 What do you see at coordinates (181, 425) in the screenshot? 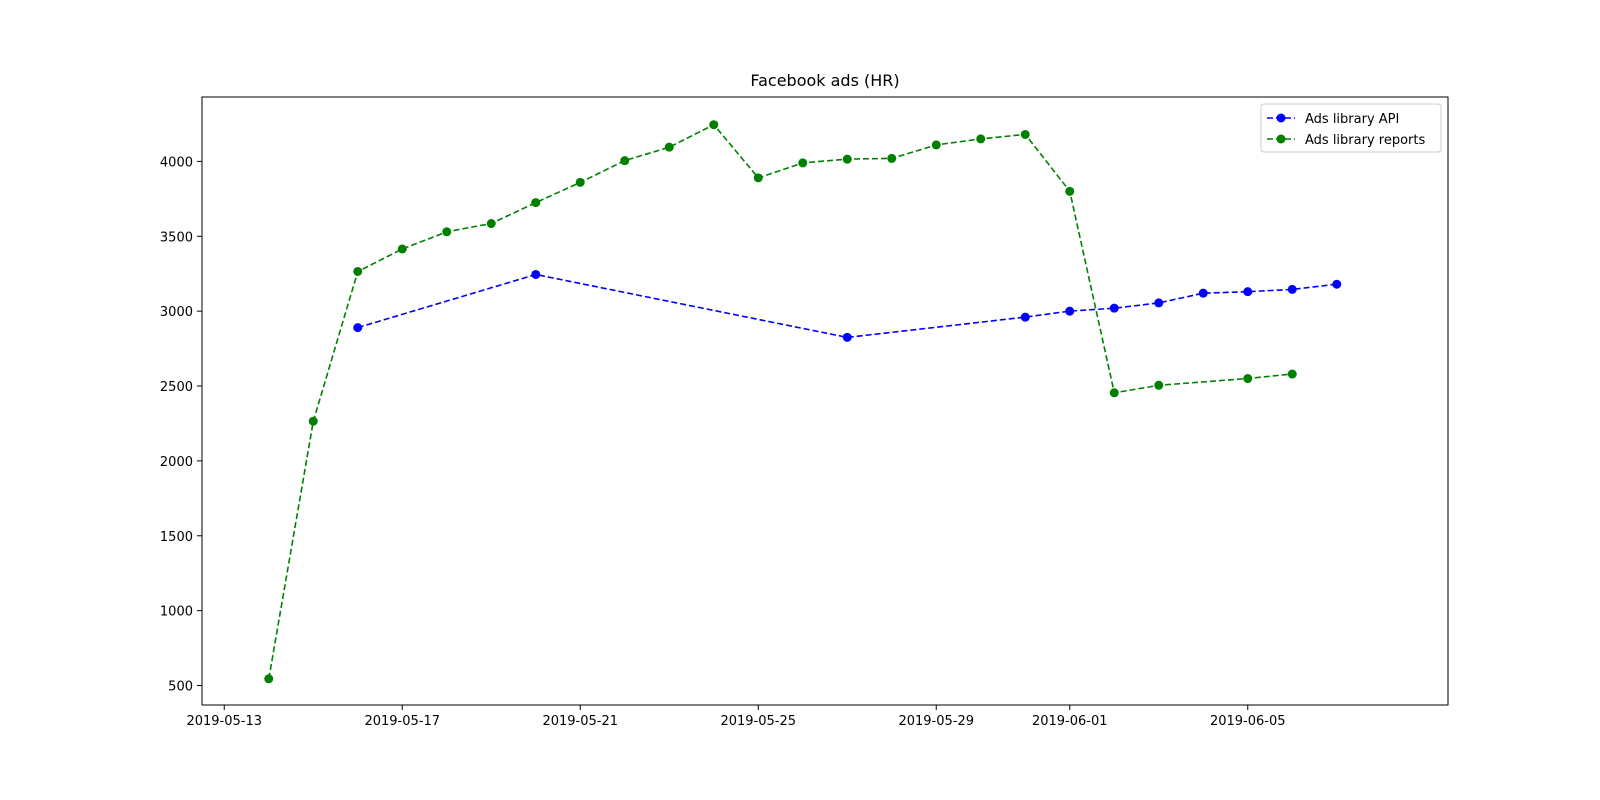
I see `y-axis: 500 1000 1500 2000 2500 3000 3500 4000` at bounding box center [181, 425].